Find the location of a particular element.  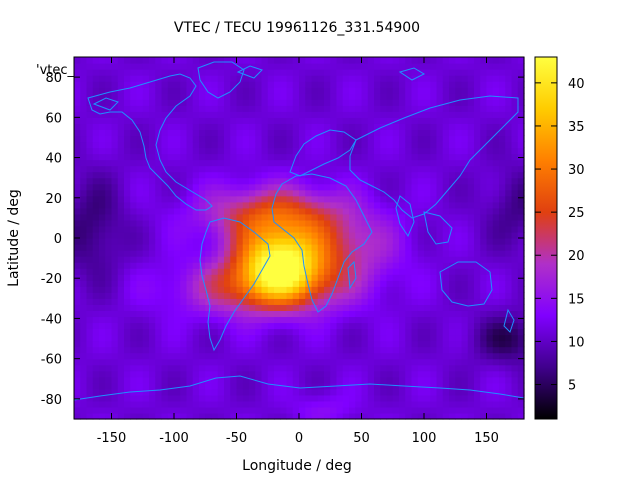

colorbar-tick-label: 20 is located at coordinates (576, 256).